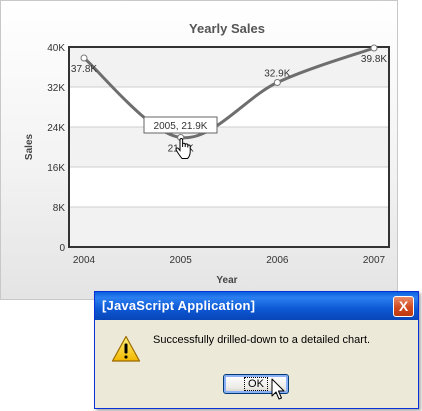 The width and height of the screenshot is (422, 411). Describe the element at coordinates (56, 48) in the screenshot. I see `y-tick-label: 40K` at that location.